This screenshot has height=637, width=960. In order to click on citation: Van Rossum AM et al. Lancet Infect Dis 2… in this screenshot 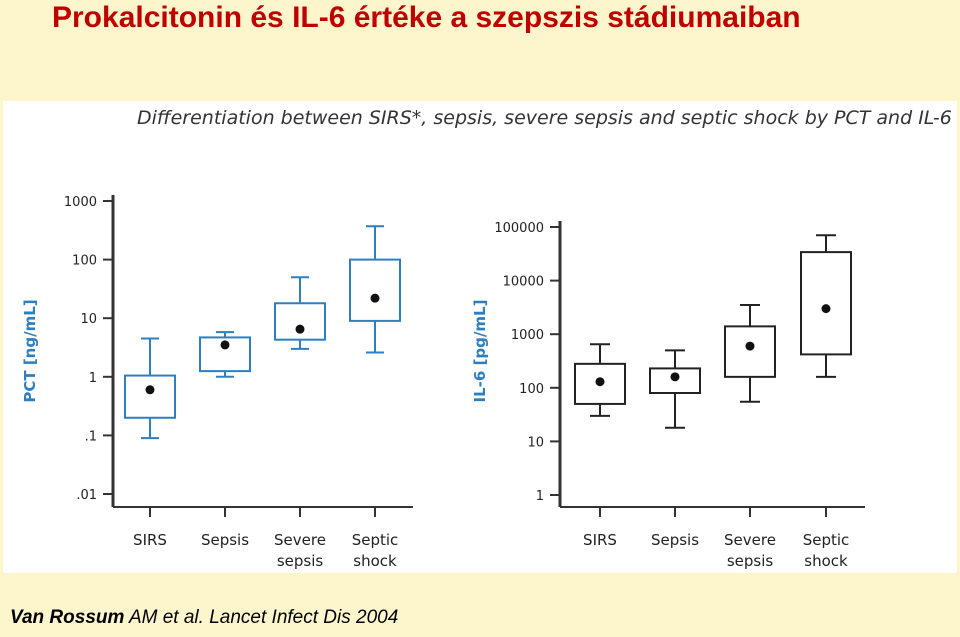, I will do `click(204, 618)`.